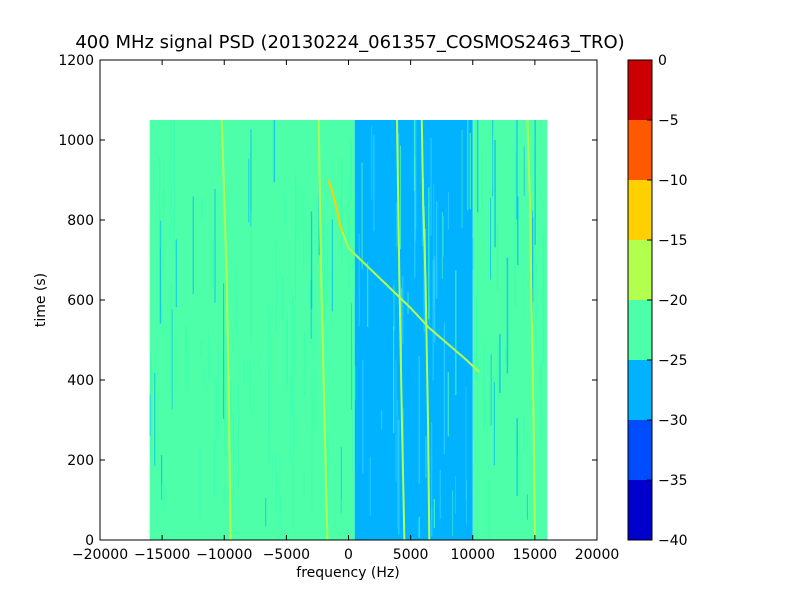  I want to click on y-tick-label: 1200, so click(76, 61).